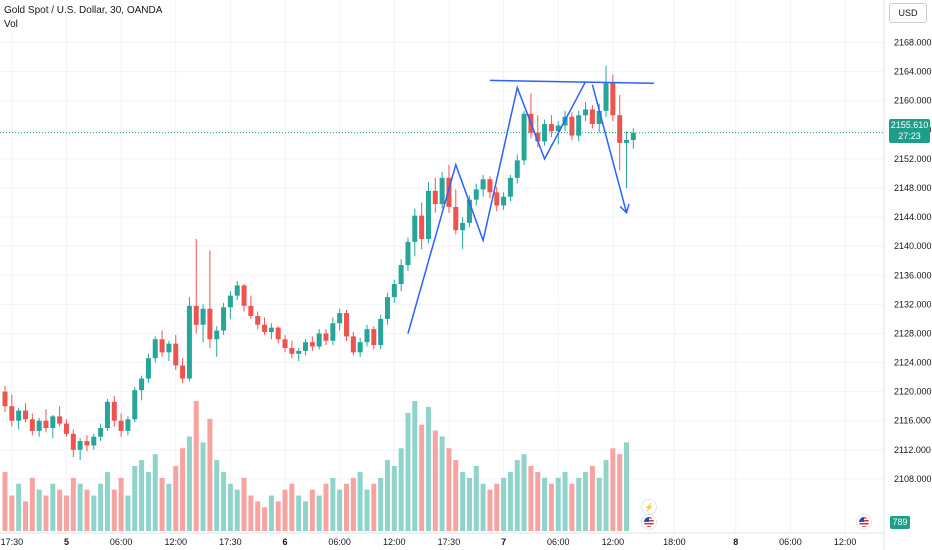  I want to click on projected-decline, so click(609, 148).